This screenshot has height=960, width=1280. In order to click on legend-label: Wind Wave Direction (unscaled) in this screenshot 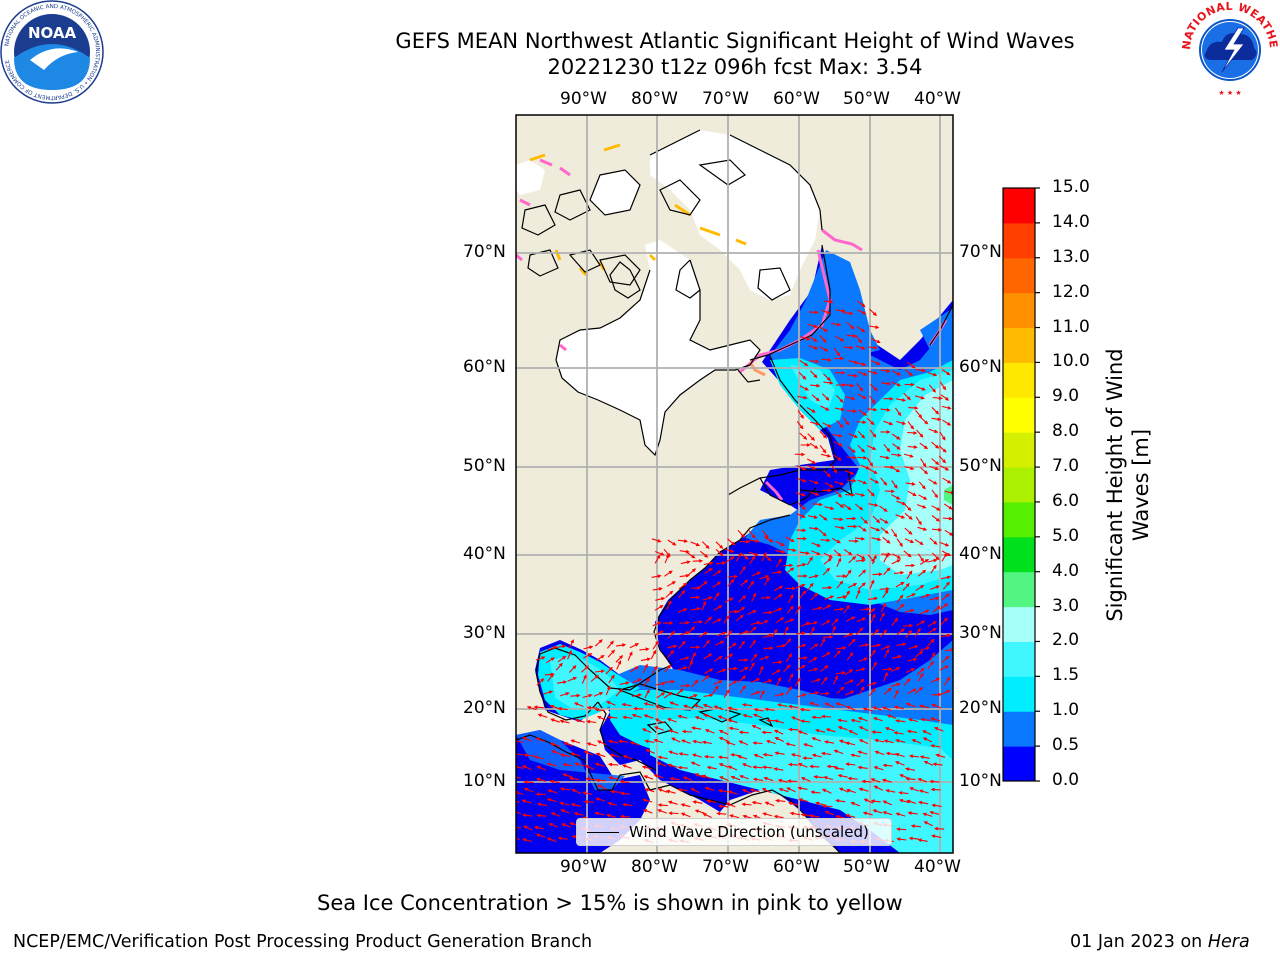, I will do `click(749, 832)`.